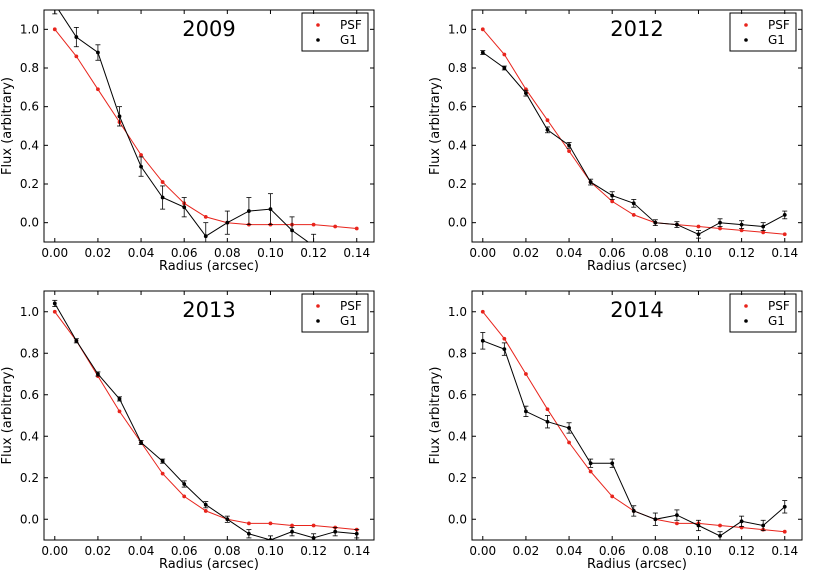  I want to click on x-tick-label: 0.00, so click(54, 253).